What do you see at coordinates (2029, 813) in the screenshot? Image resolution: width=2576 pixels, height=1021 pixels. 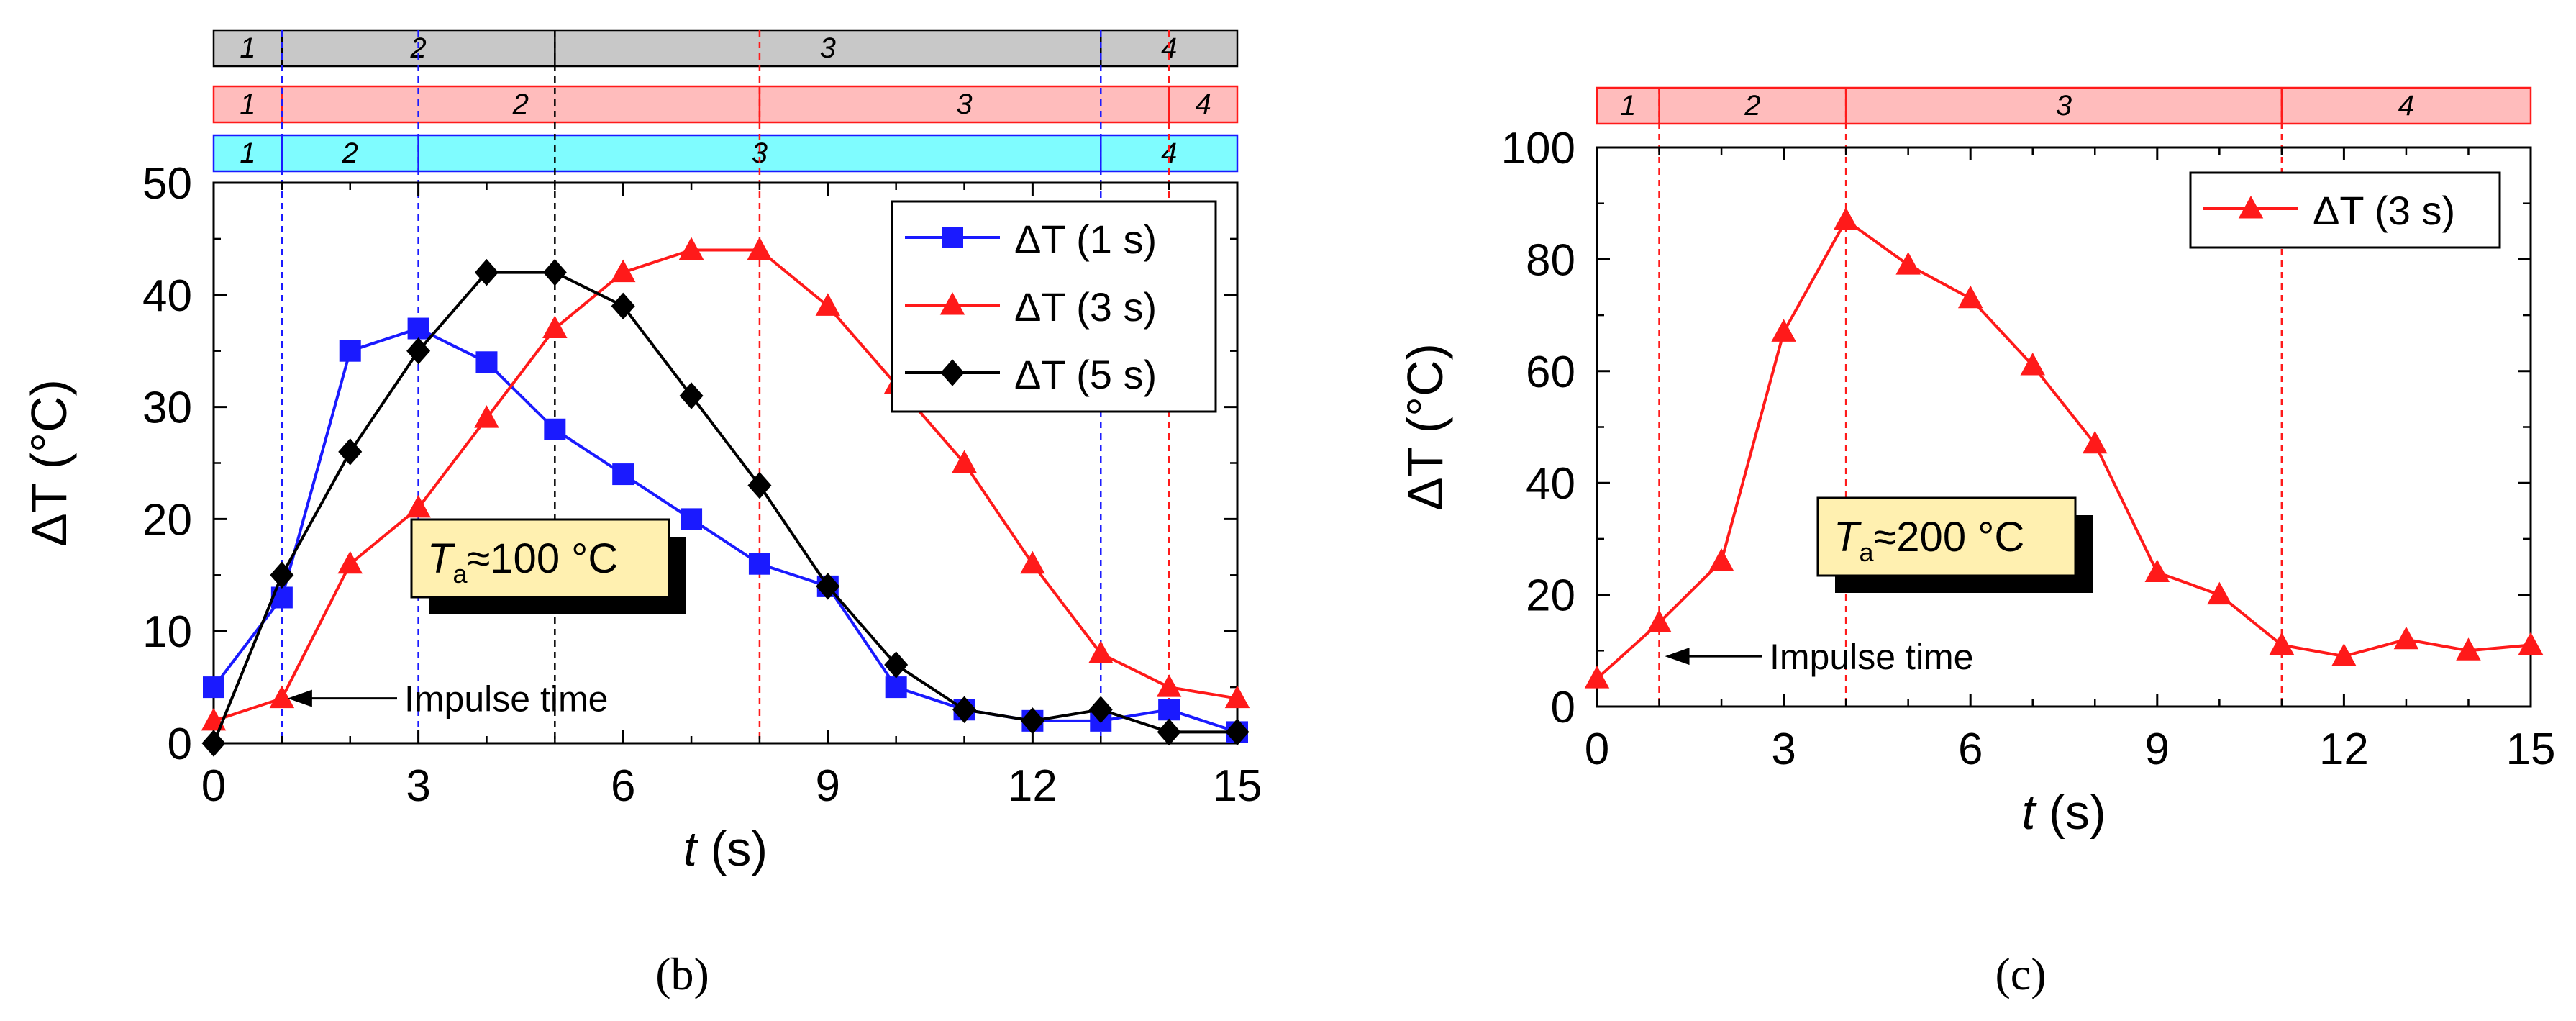 I see `x-axis-label-var: t` at bounding box center [2029, 813].